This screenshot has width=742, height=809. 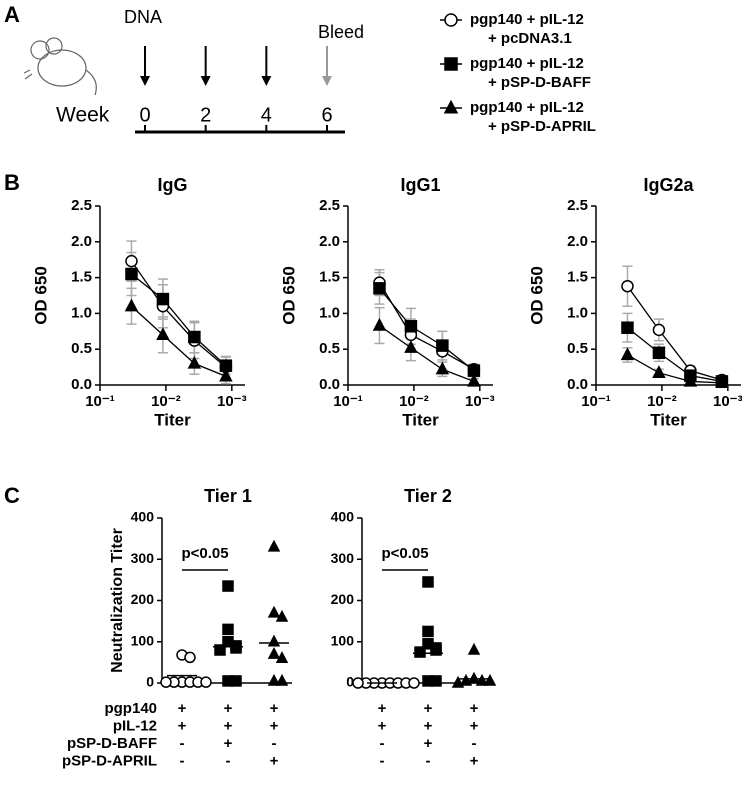 What do you see at coordinates (266, 115) in the screenshot?
I see `week-tick-label: 4` at bounding box center [266, 115].